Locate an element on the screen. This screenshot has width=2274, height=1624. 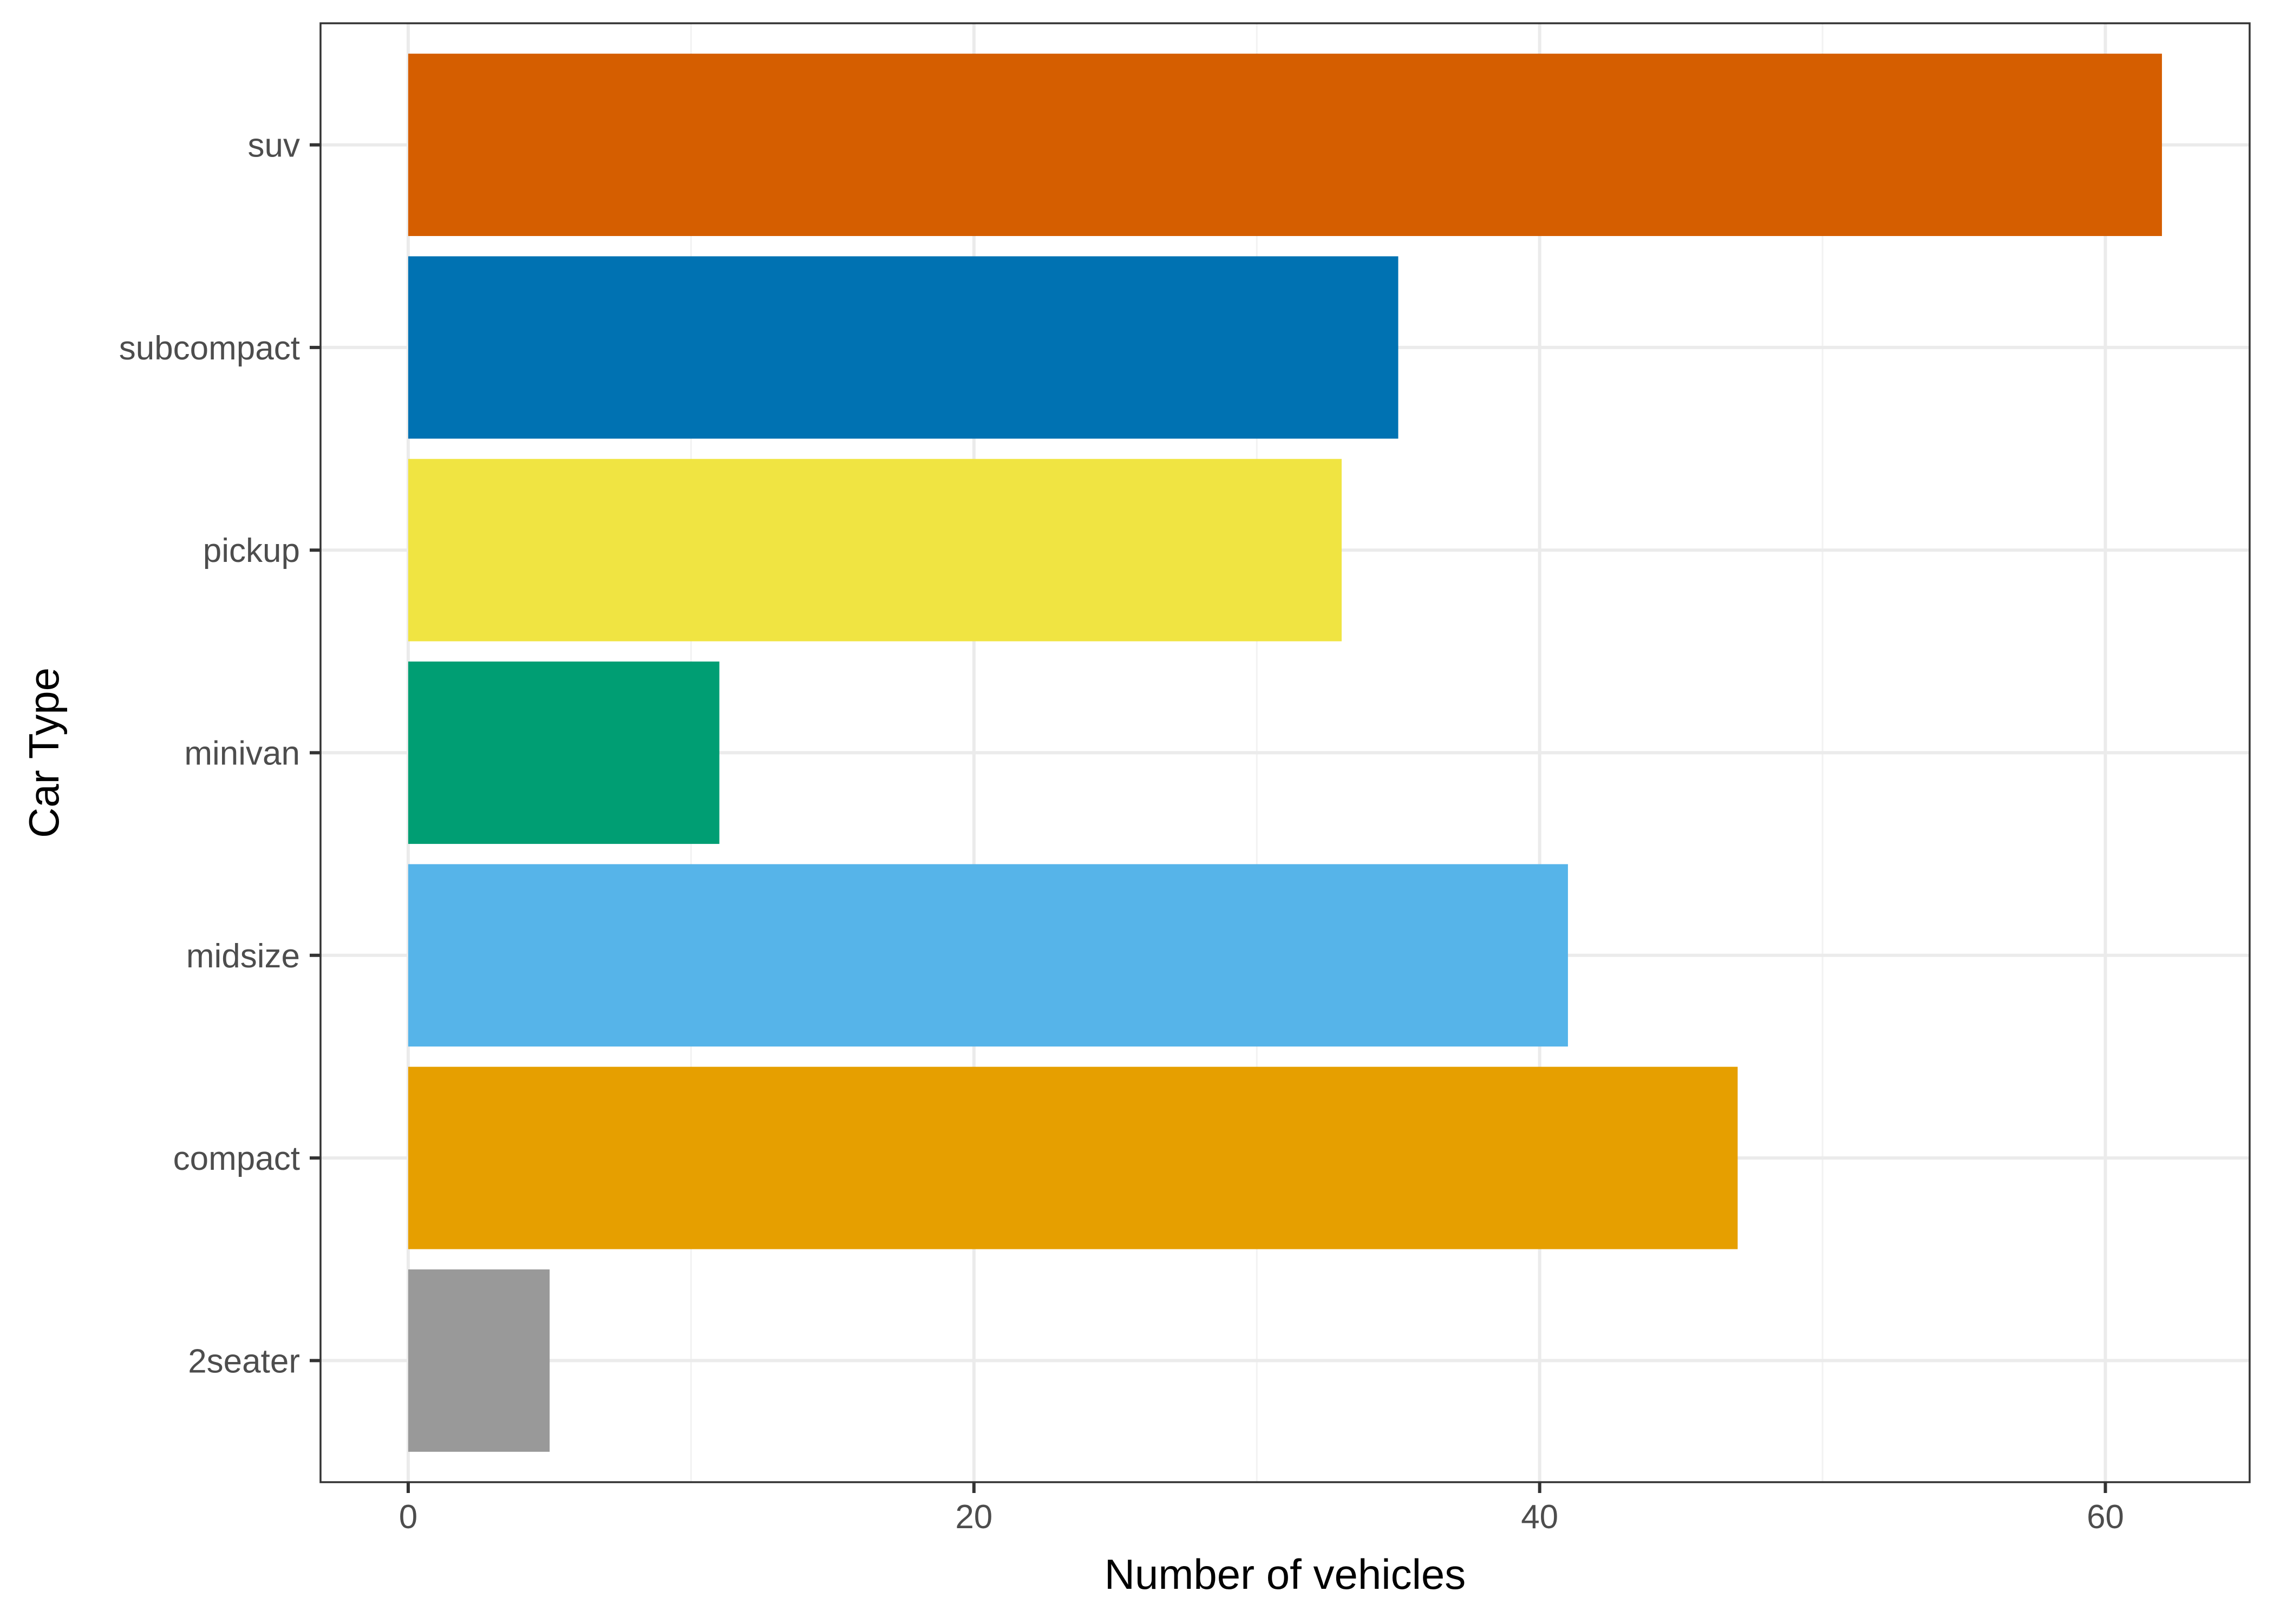
bar-pickup is located at coordinates (875, 550).